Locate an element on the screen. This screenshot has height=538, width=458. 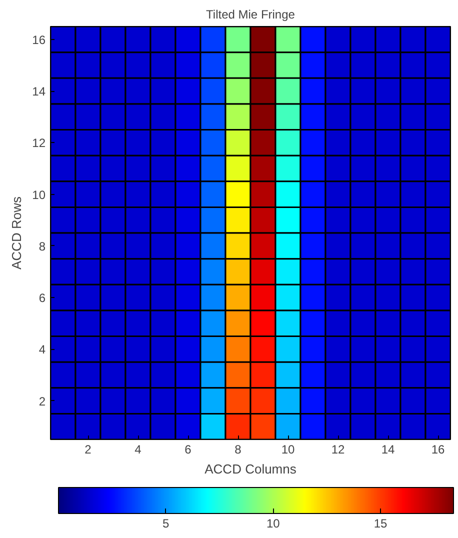
y-tick-label: 10 is located at coordinates (39, 195).